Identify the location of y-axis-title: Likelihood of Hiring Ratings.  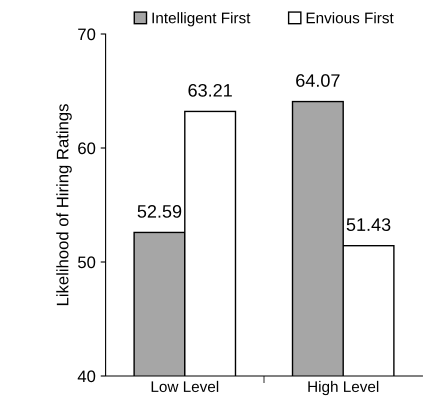
(64, 205).